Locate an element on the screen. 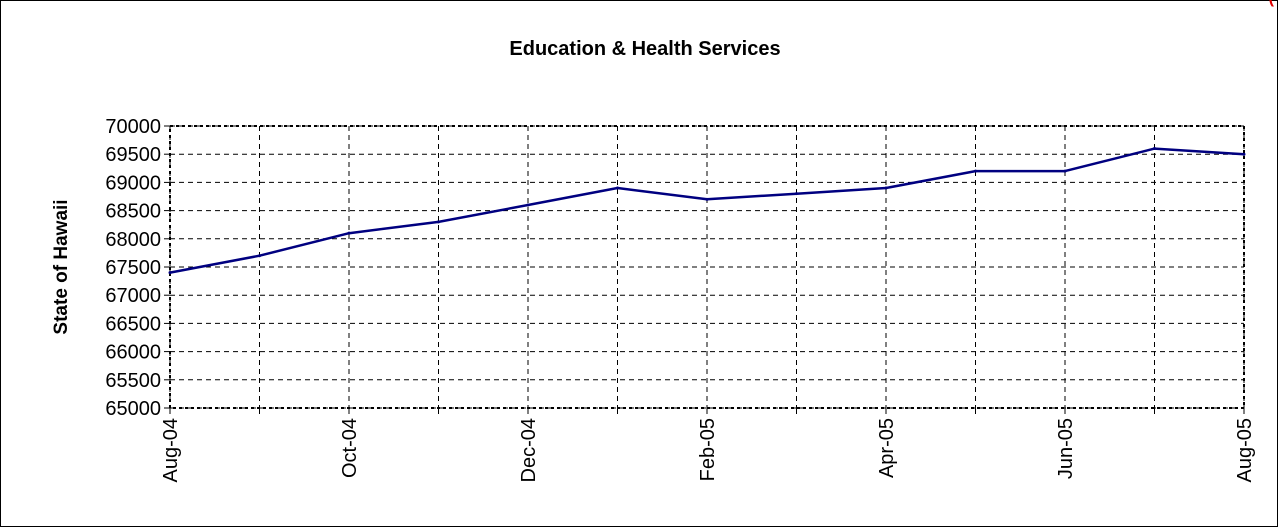  x-tick-label: Dec-04 is located at coordinates (529, 450).